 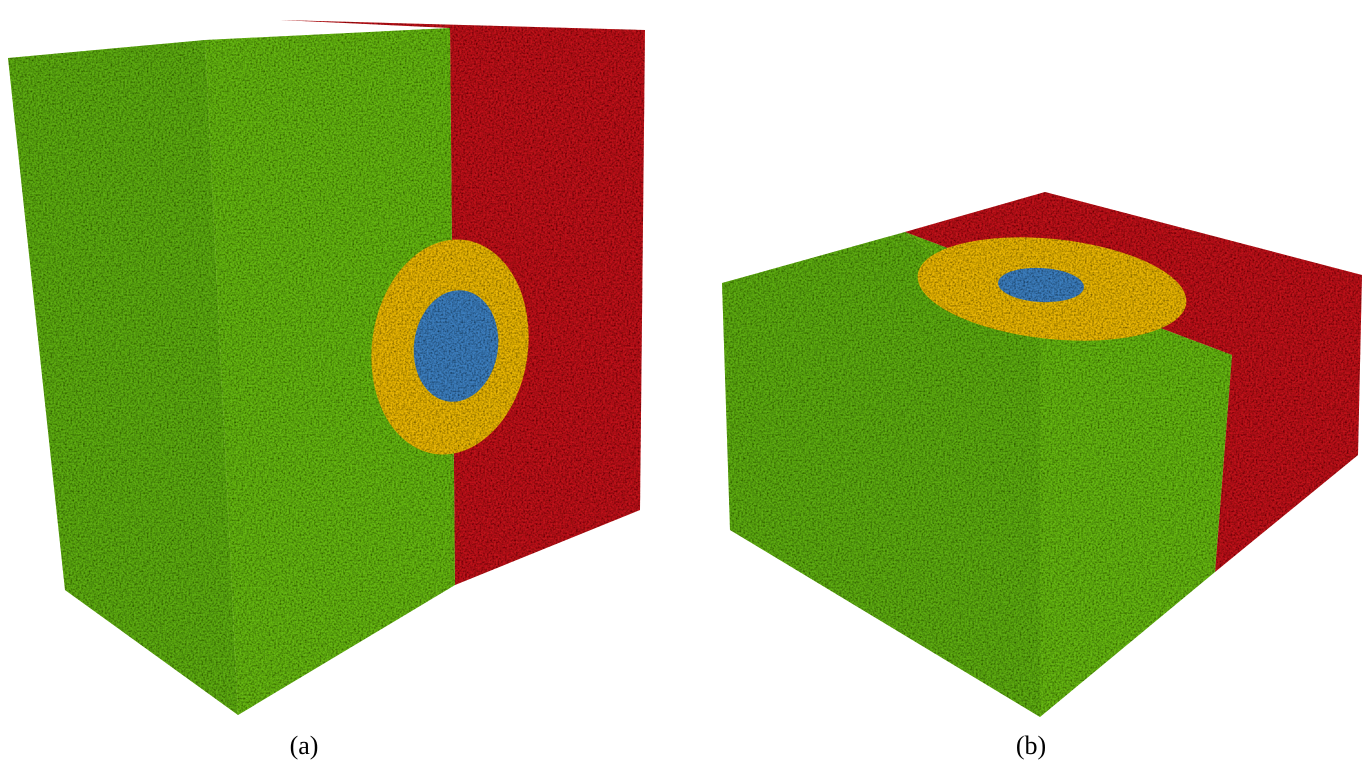 What do you see at coordinates (1031, 745) in the screenshot?
I see `panel-label: (b)` at bounding box center [1031, 745].